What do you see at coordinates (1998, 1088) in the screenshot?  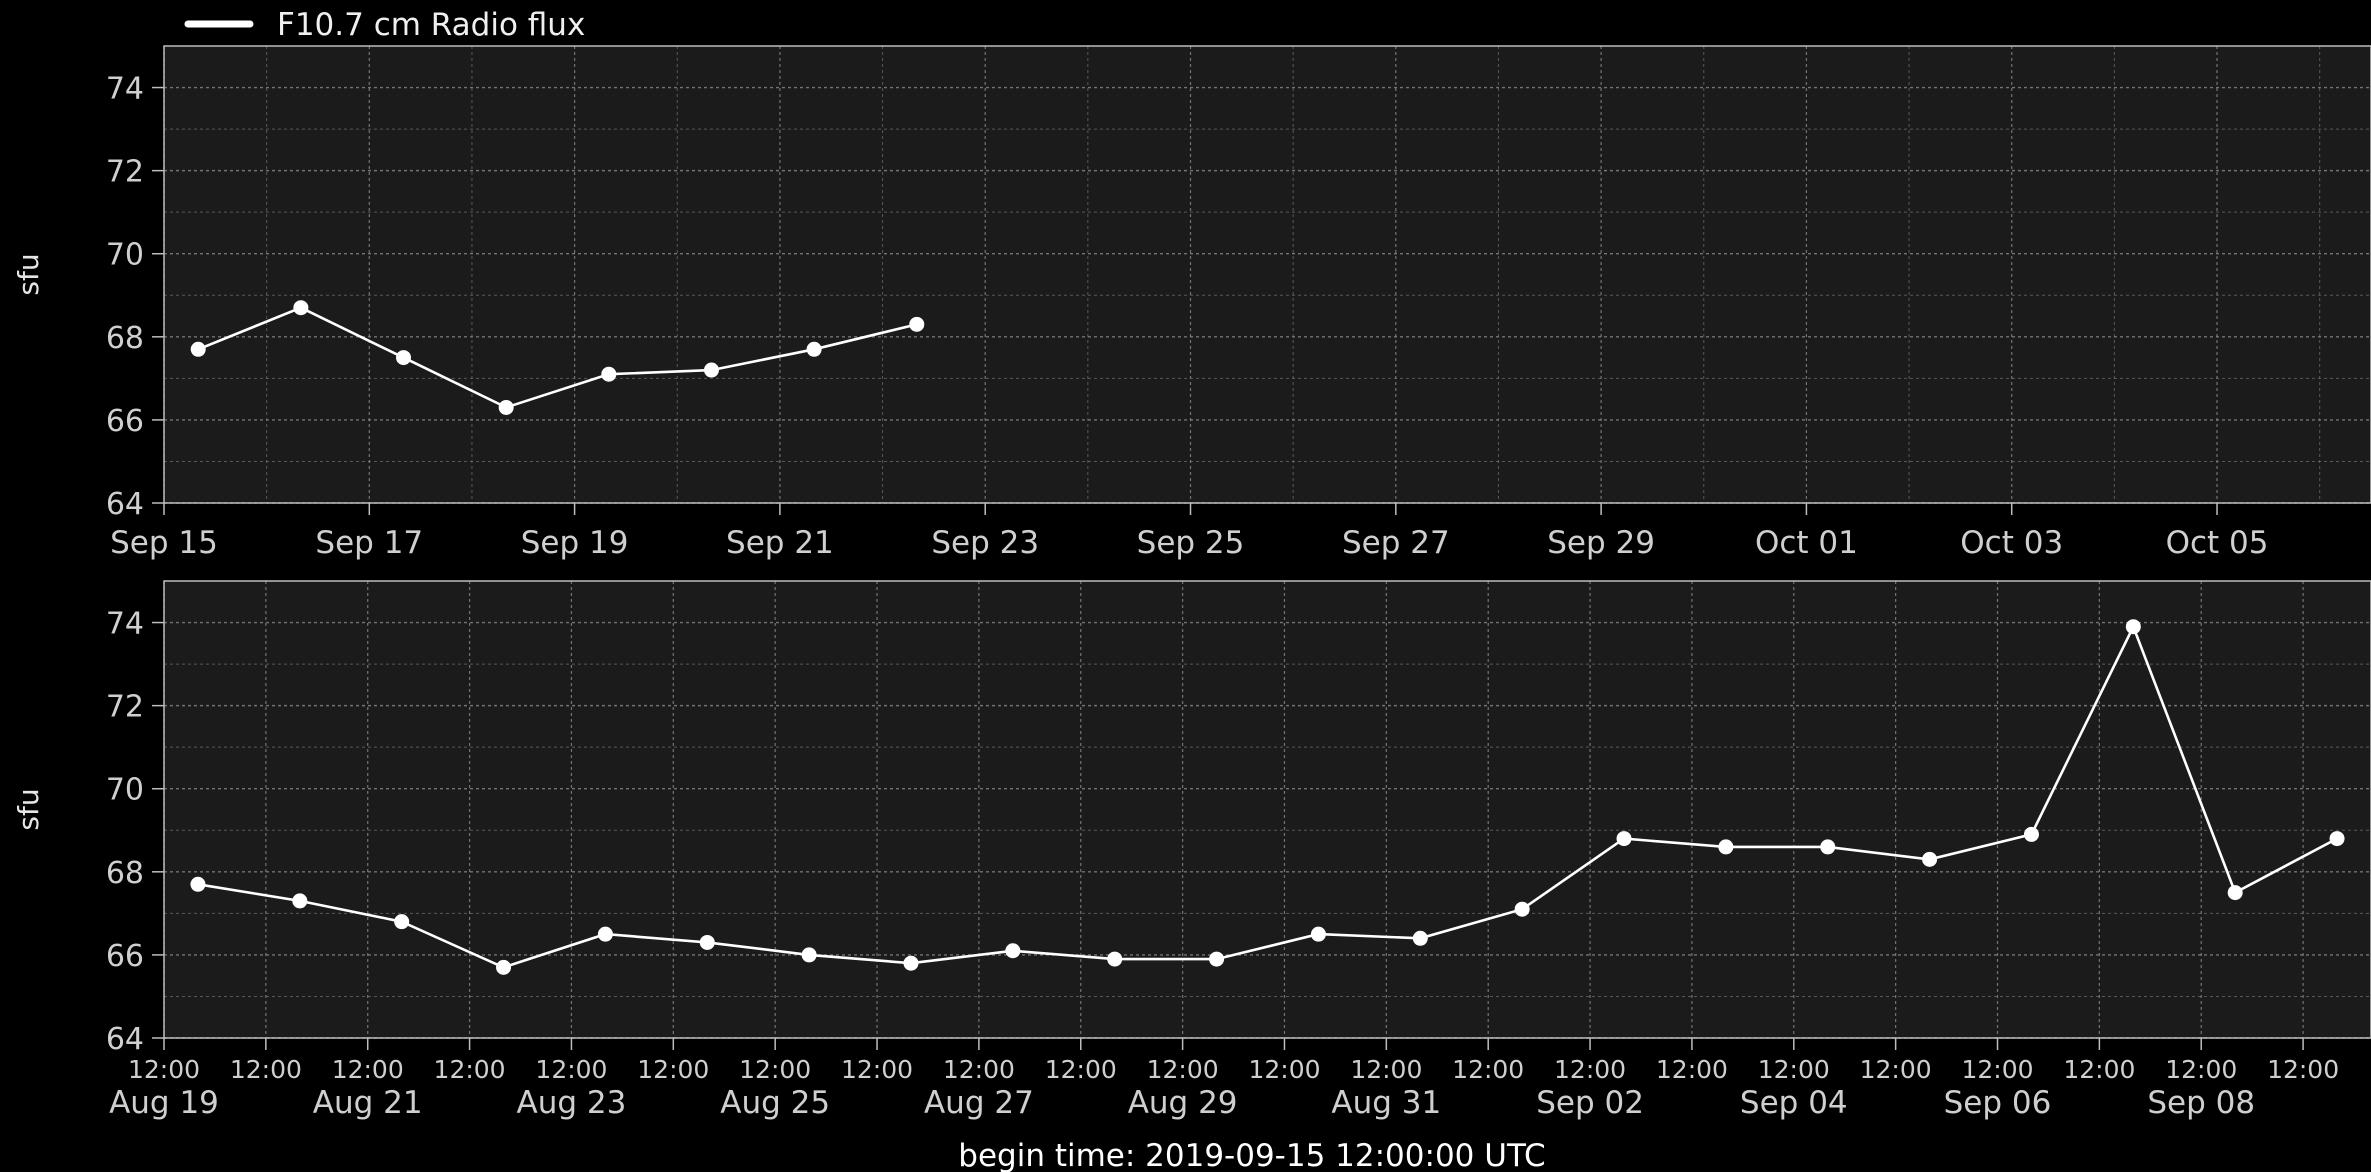 I see `x-tick-label: 12:00 Sep 06` at bounding box center [1998, 1088].